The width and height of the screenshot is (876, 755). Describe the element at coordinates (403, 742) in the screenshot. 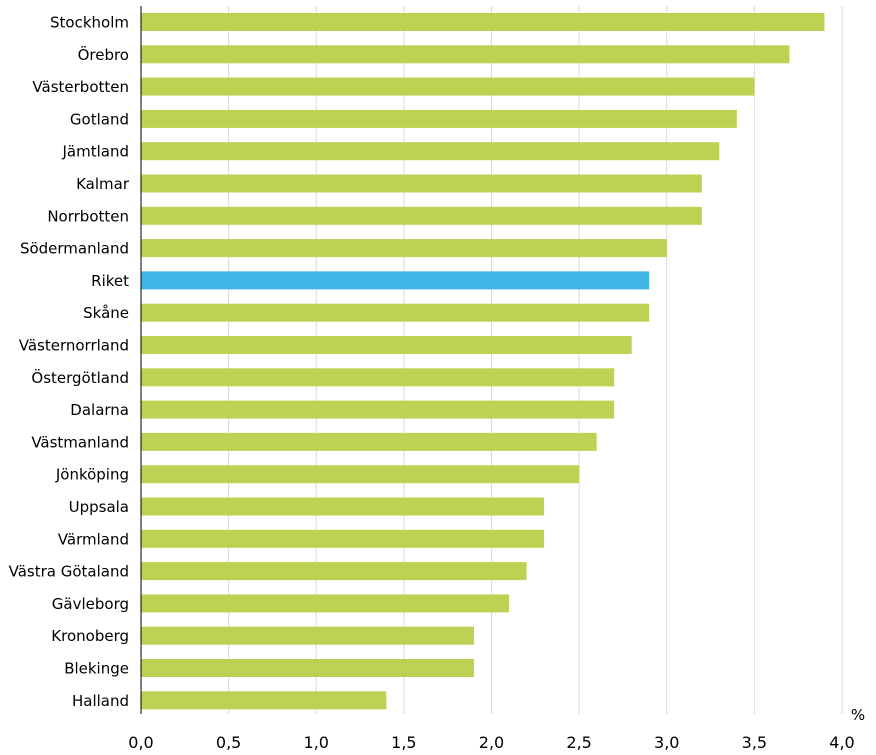

I see `x-tick-label: 1,5` at that location.